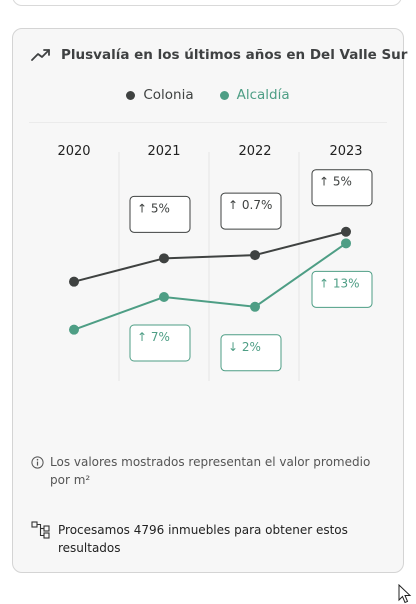  What do you see at coordinates (74, 329) in the screenshot?
I see `data-point-alcaldía-2020` at bounding box center [74, 329].